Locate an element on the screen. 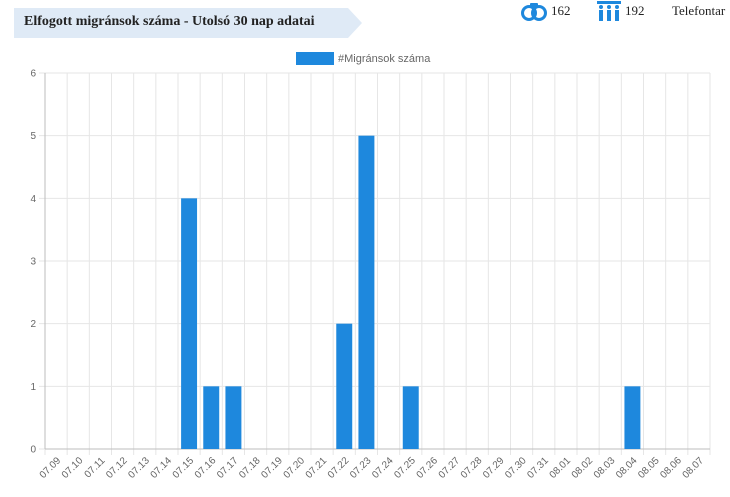 This screenshot has height=497, width=730. y-tick-label: 3 is located at coordinates (33, 262).